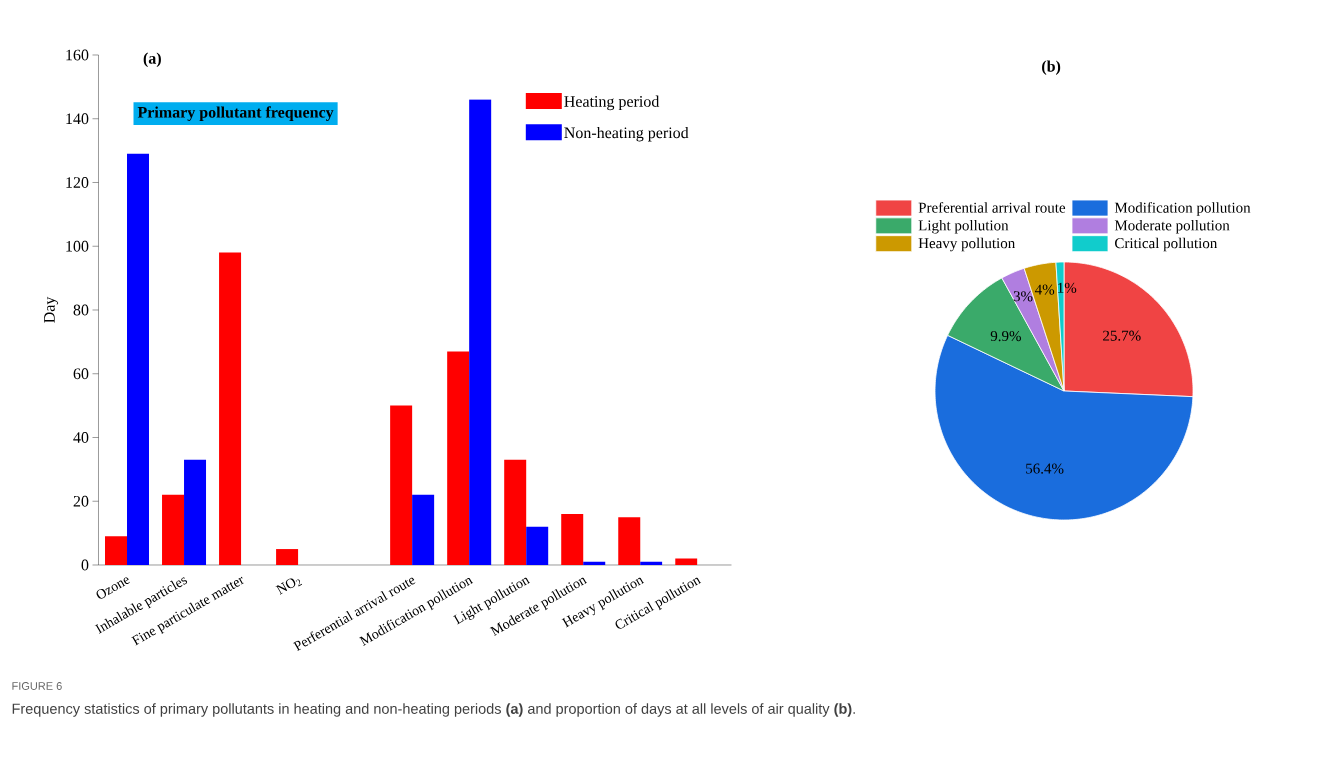 This screenshot has width=1322, height=769. Describe the element at coordinates (963, 226) in the screenshot. I see `legend-label: Light pollution` at that location.